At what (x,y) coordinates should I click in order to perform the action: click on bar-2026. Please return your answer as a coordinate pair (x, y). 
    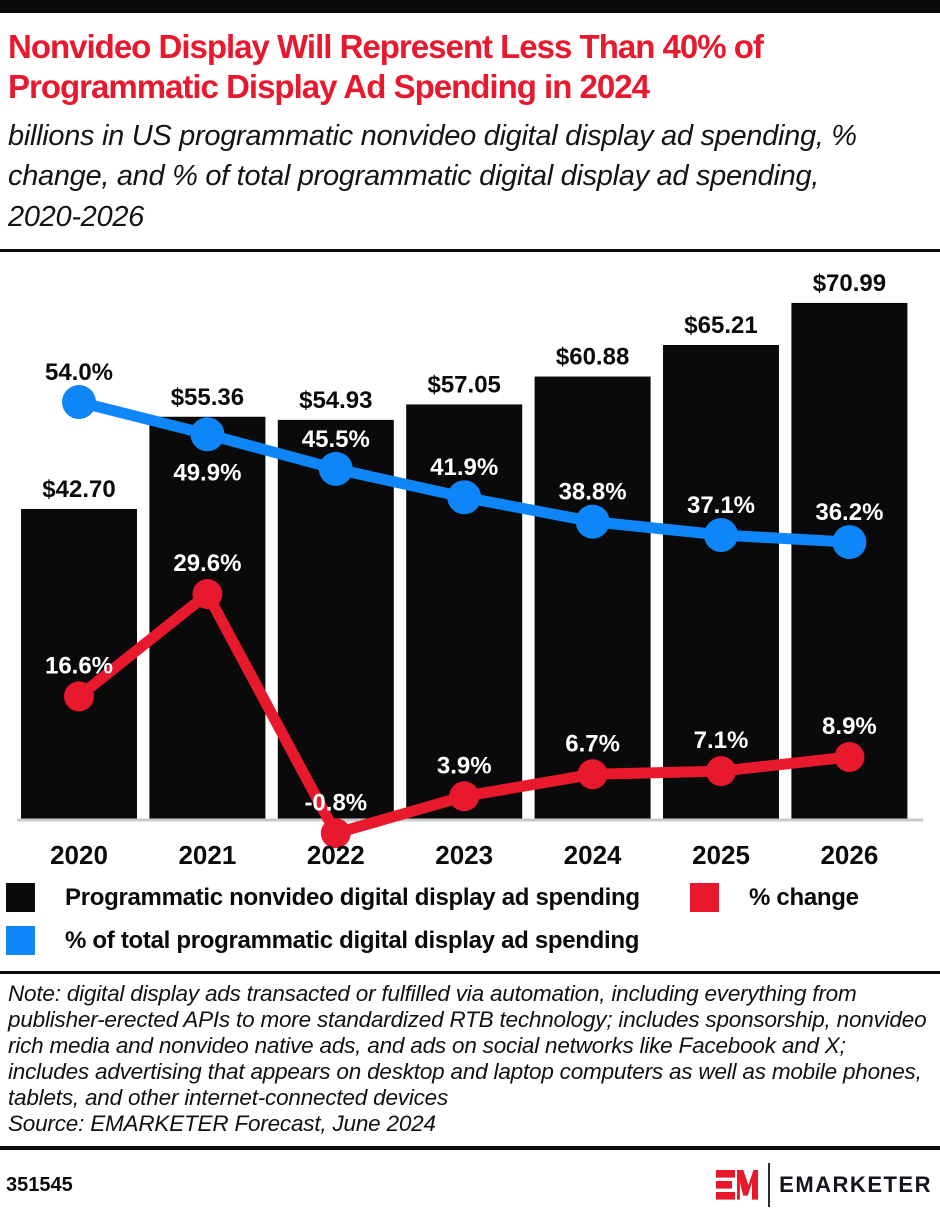
    Looking at the image, I should click on (849, 562).